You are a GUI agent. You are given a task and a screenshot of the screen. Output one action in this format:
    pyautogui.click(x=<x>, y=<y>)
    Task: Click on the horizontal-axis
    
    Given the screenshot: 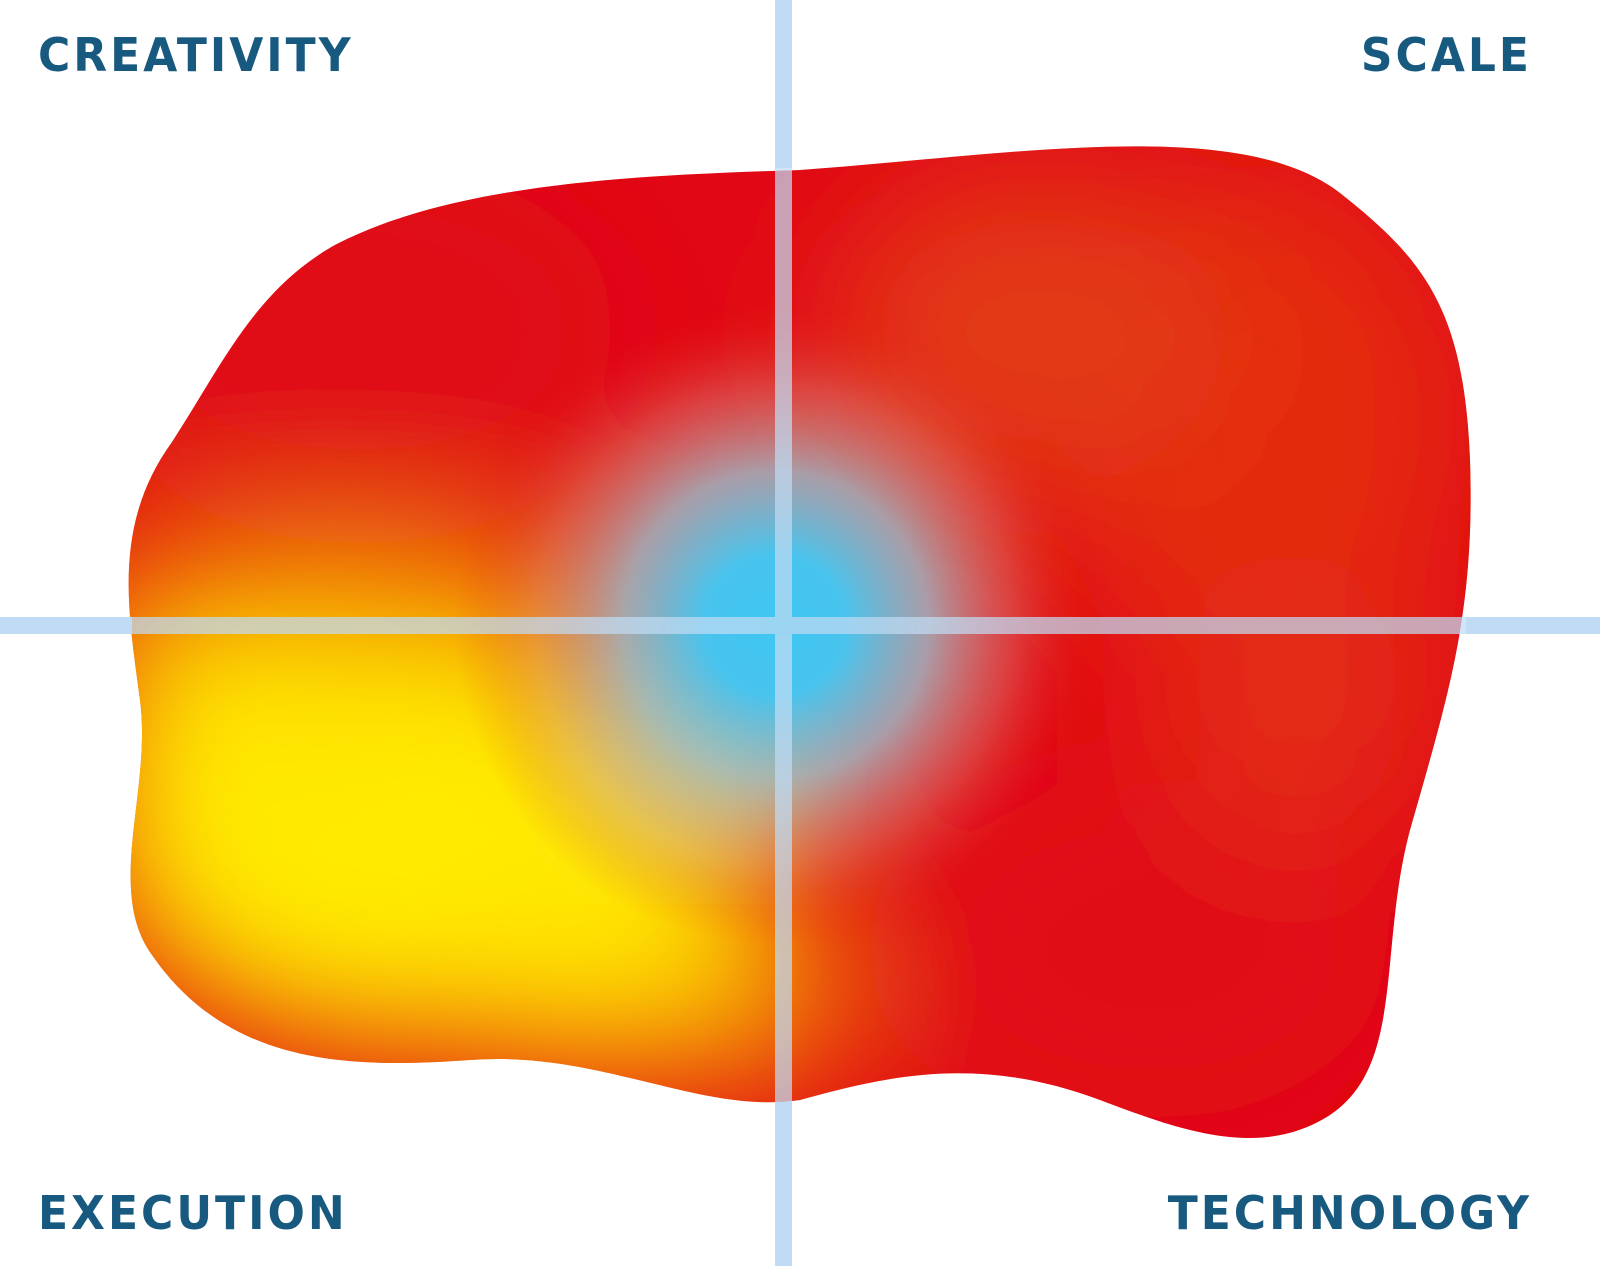 What is the action you would take?
    pyautogui.click(x=800, y=625)
    